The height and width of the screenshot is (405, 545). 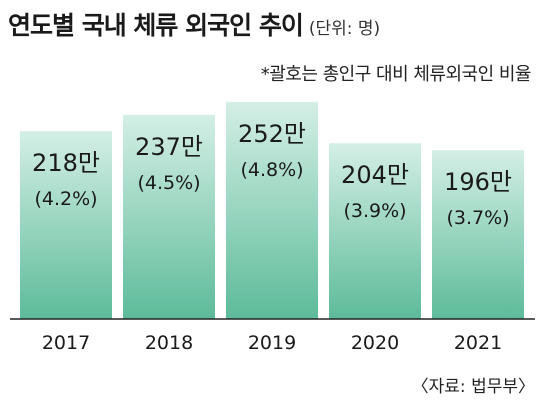 I want to click on category-label-2021: 2021, so click(x=478, y=343).